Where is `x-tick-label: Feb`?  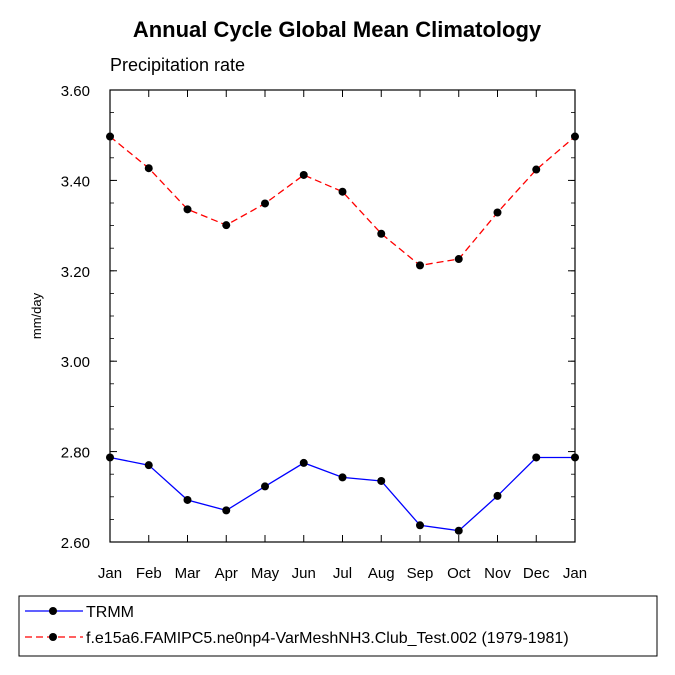
x-tick-label: Feb is located at coordinates (149, 573).